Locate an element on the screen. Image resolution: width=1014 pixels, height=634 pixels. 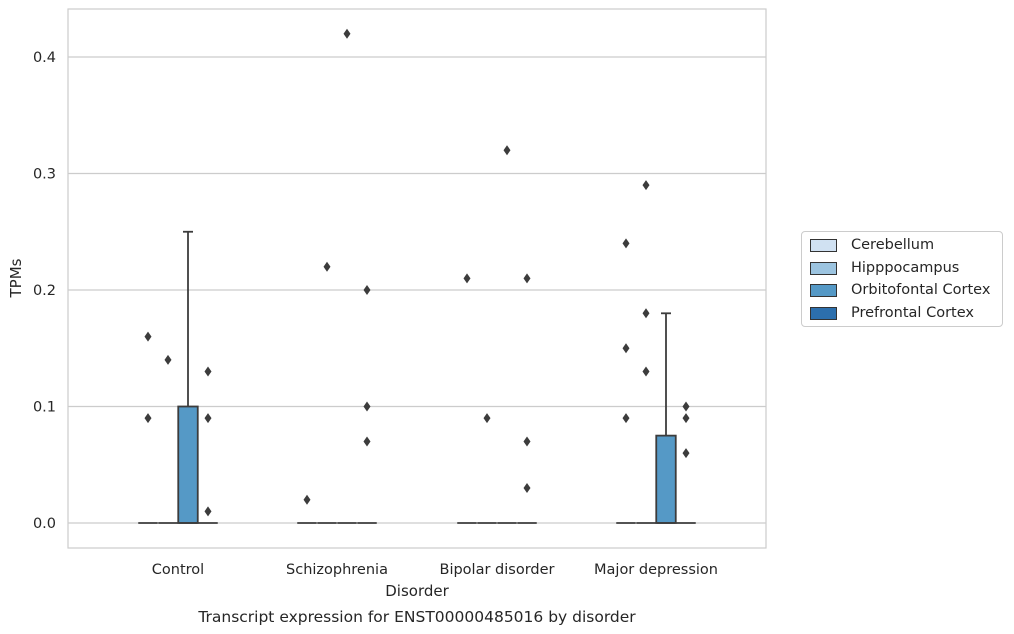
legend-item-orbitofrontal: Orbitofontal Cortex is located at coordinates (900, 290).